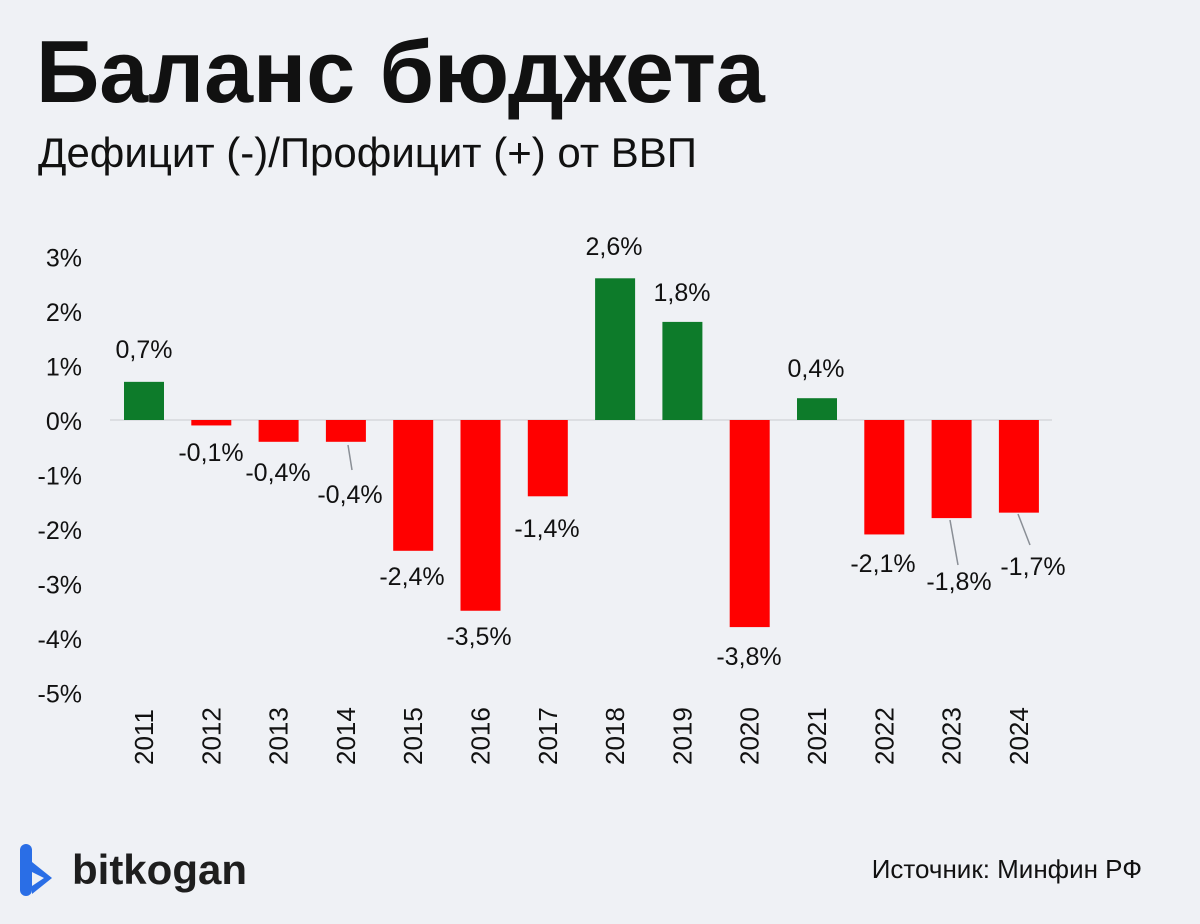 Image resolution: width=1200 pixels, height=924 pixels. What do you see at coordinates (614, 247) in the screenshot?
I see `data-label: 2,6%` at bounding box center [614, 247].